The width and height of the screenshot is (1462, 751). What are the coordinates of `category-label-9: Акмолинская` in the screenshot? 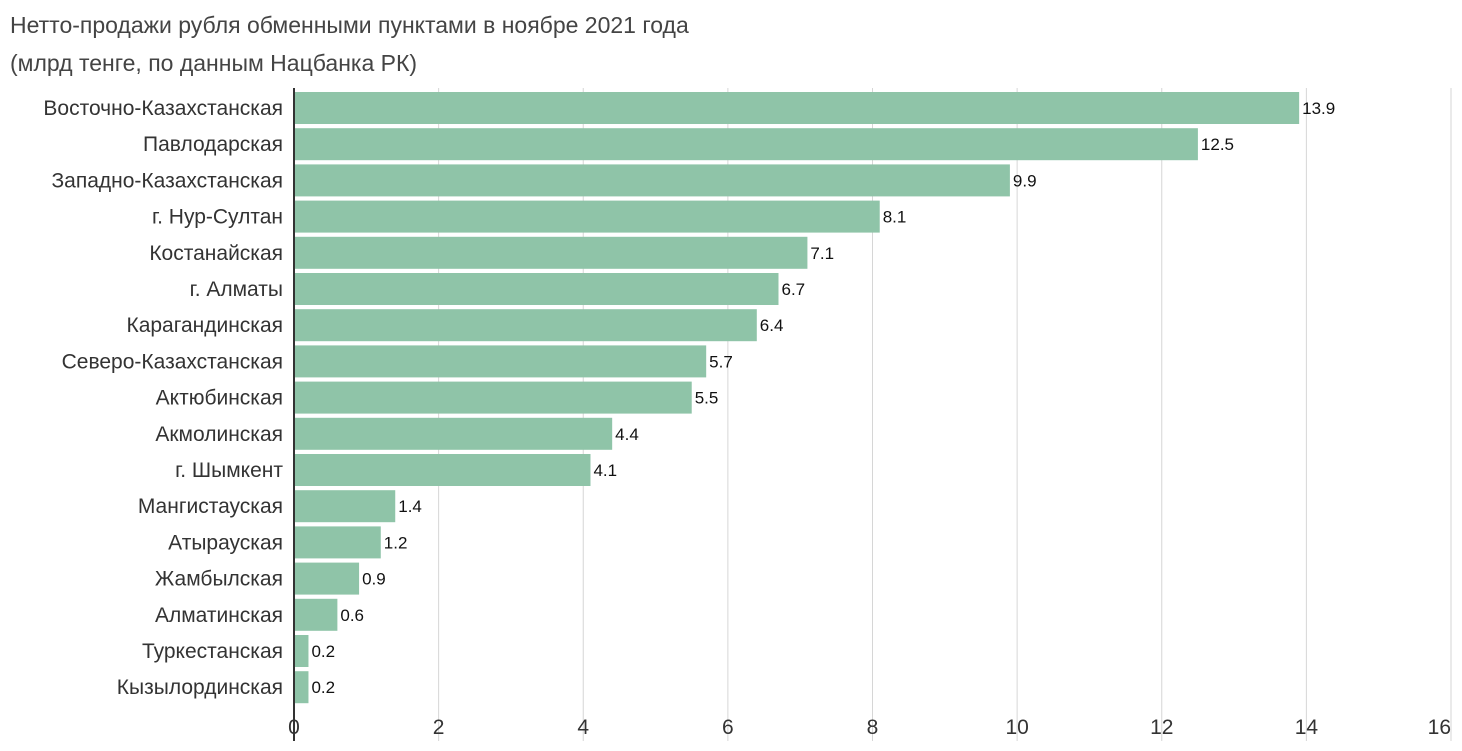 It's located at (219, 434).